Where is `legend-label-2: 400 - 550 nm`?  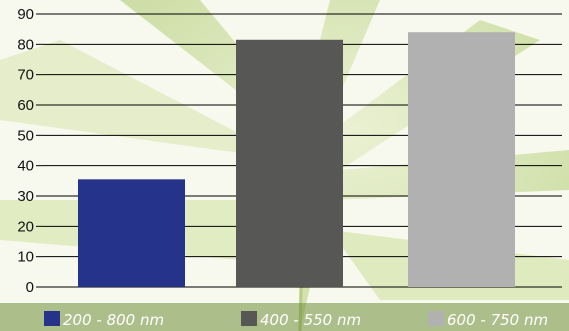
legend-label-2: 400 - 550 nm is located at coordinates (310, 320).